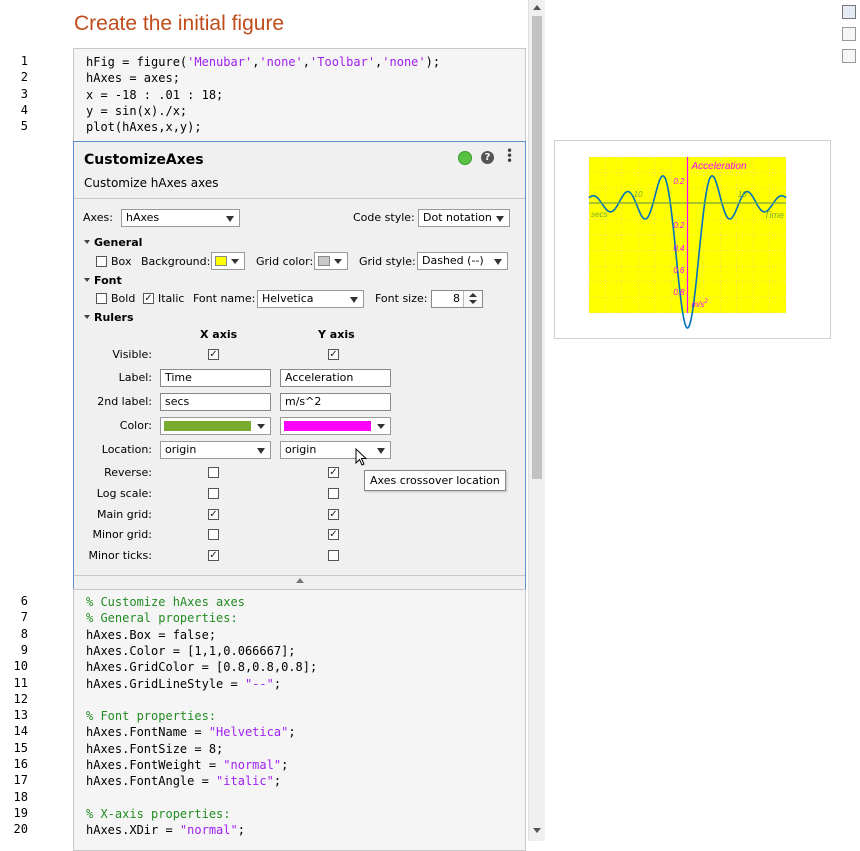 Image resolution: width=860 pixels, height=851 pixels. What do you see at coordinates (20, 666) in the screenshot?
I see `line-number: 10` at bounding box center [20, 666].